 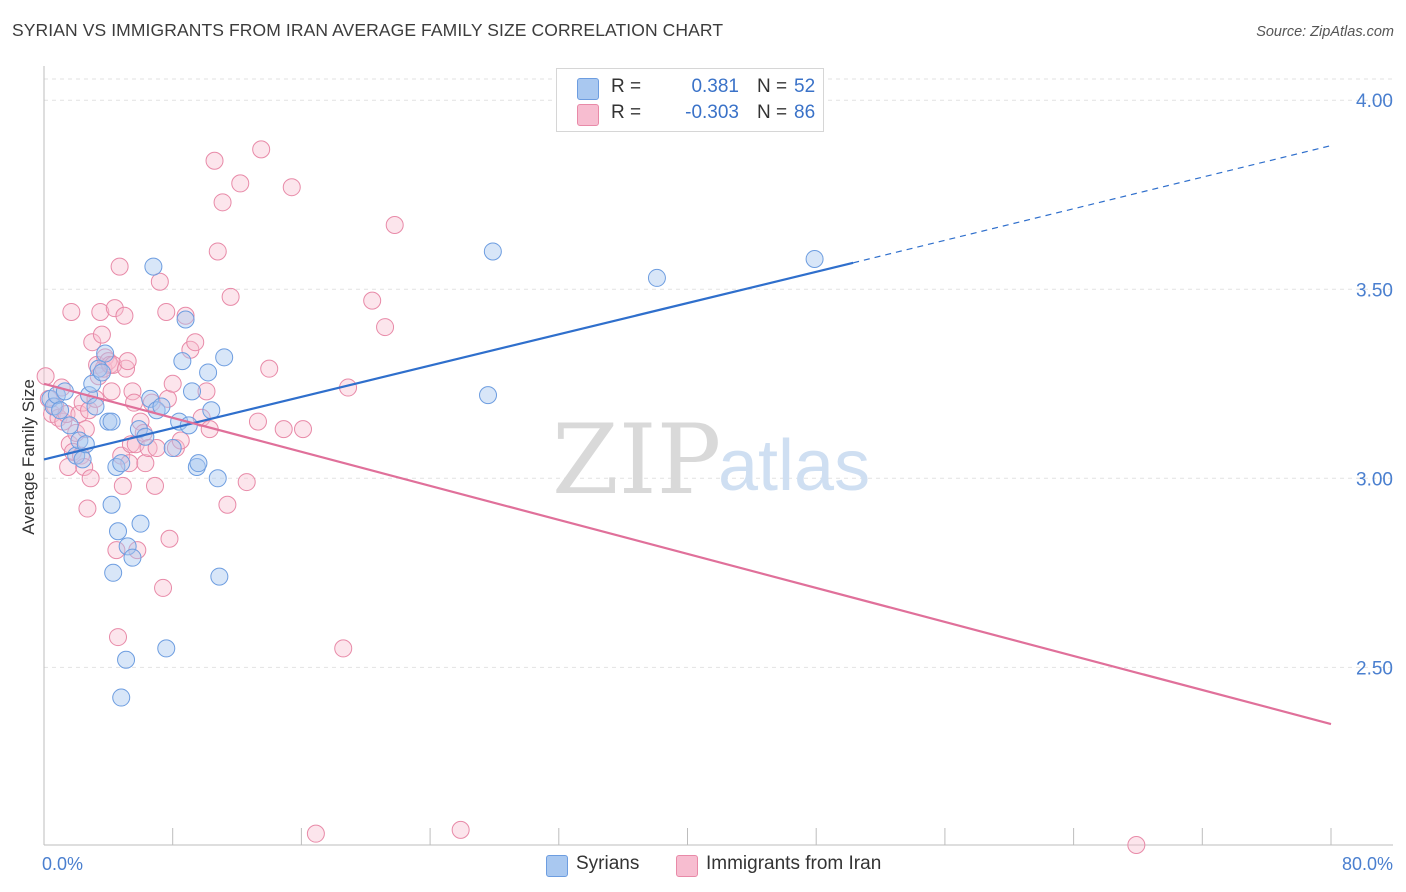 I want to click on r-value: 0.381, so click(x=715, y=86).